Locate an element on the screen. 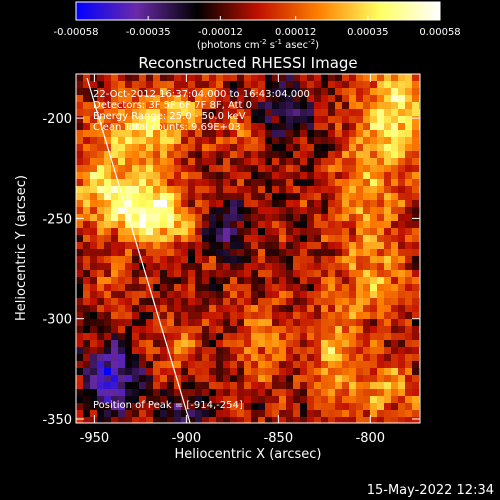 This screenshot has width=500, height=500. y-axis-label: Heliocentric Y (arcsec) is located at coordinates (21, 248).